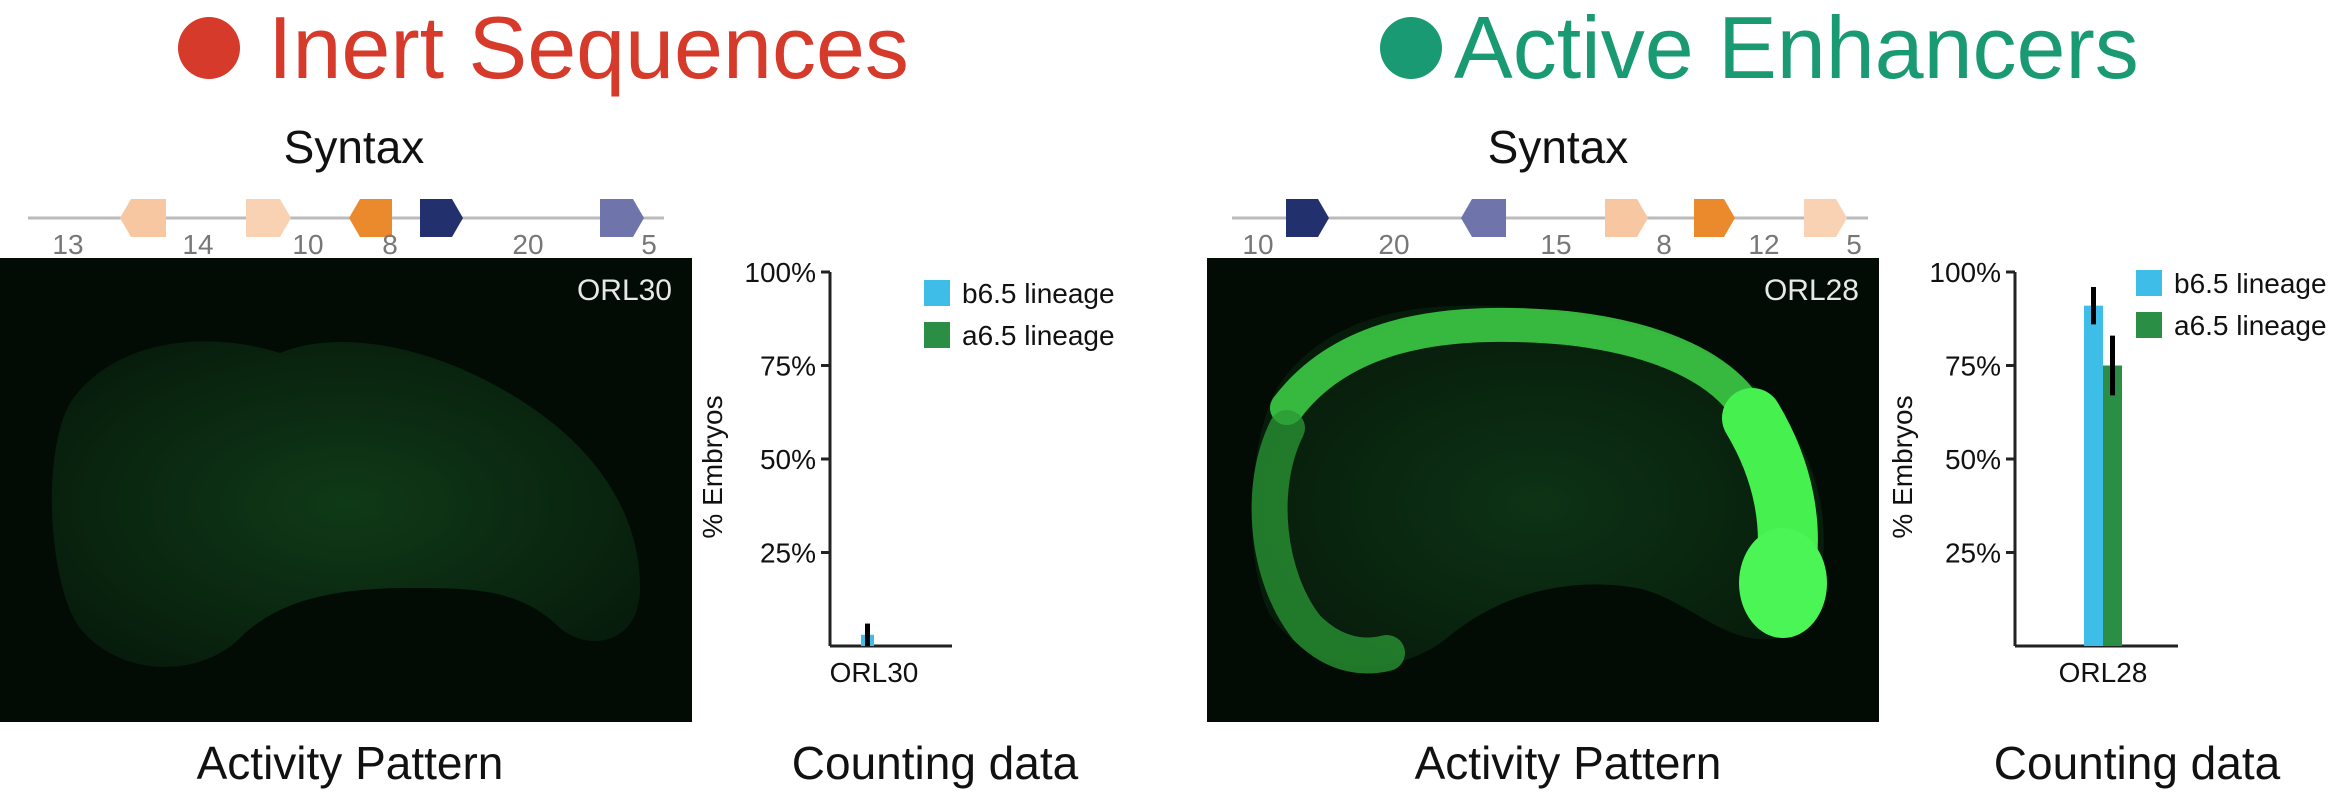 The width and height of the screenshot is (2350, 797). What do you see at coordinates (209, 47) in the screenshot?
I see `inert-dot-icon` at bounding box center [209, 47].